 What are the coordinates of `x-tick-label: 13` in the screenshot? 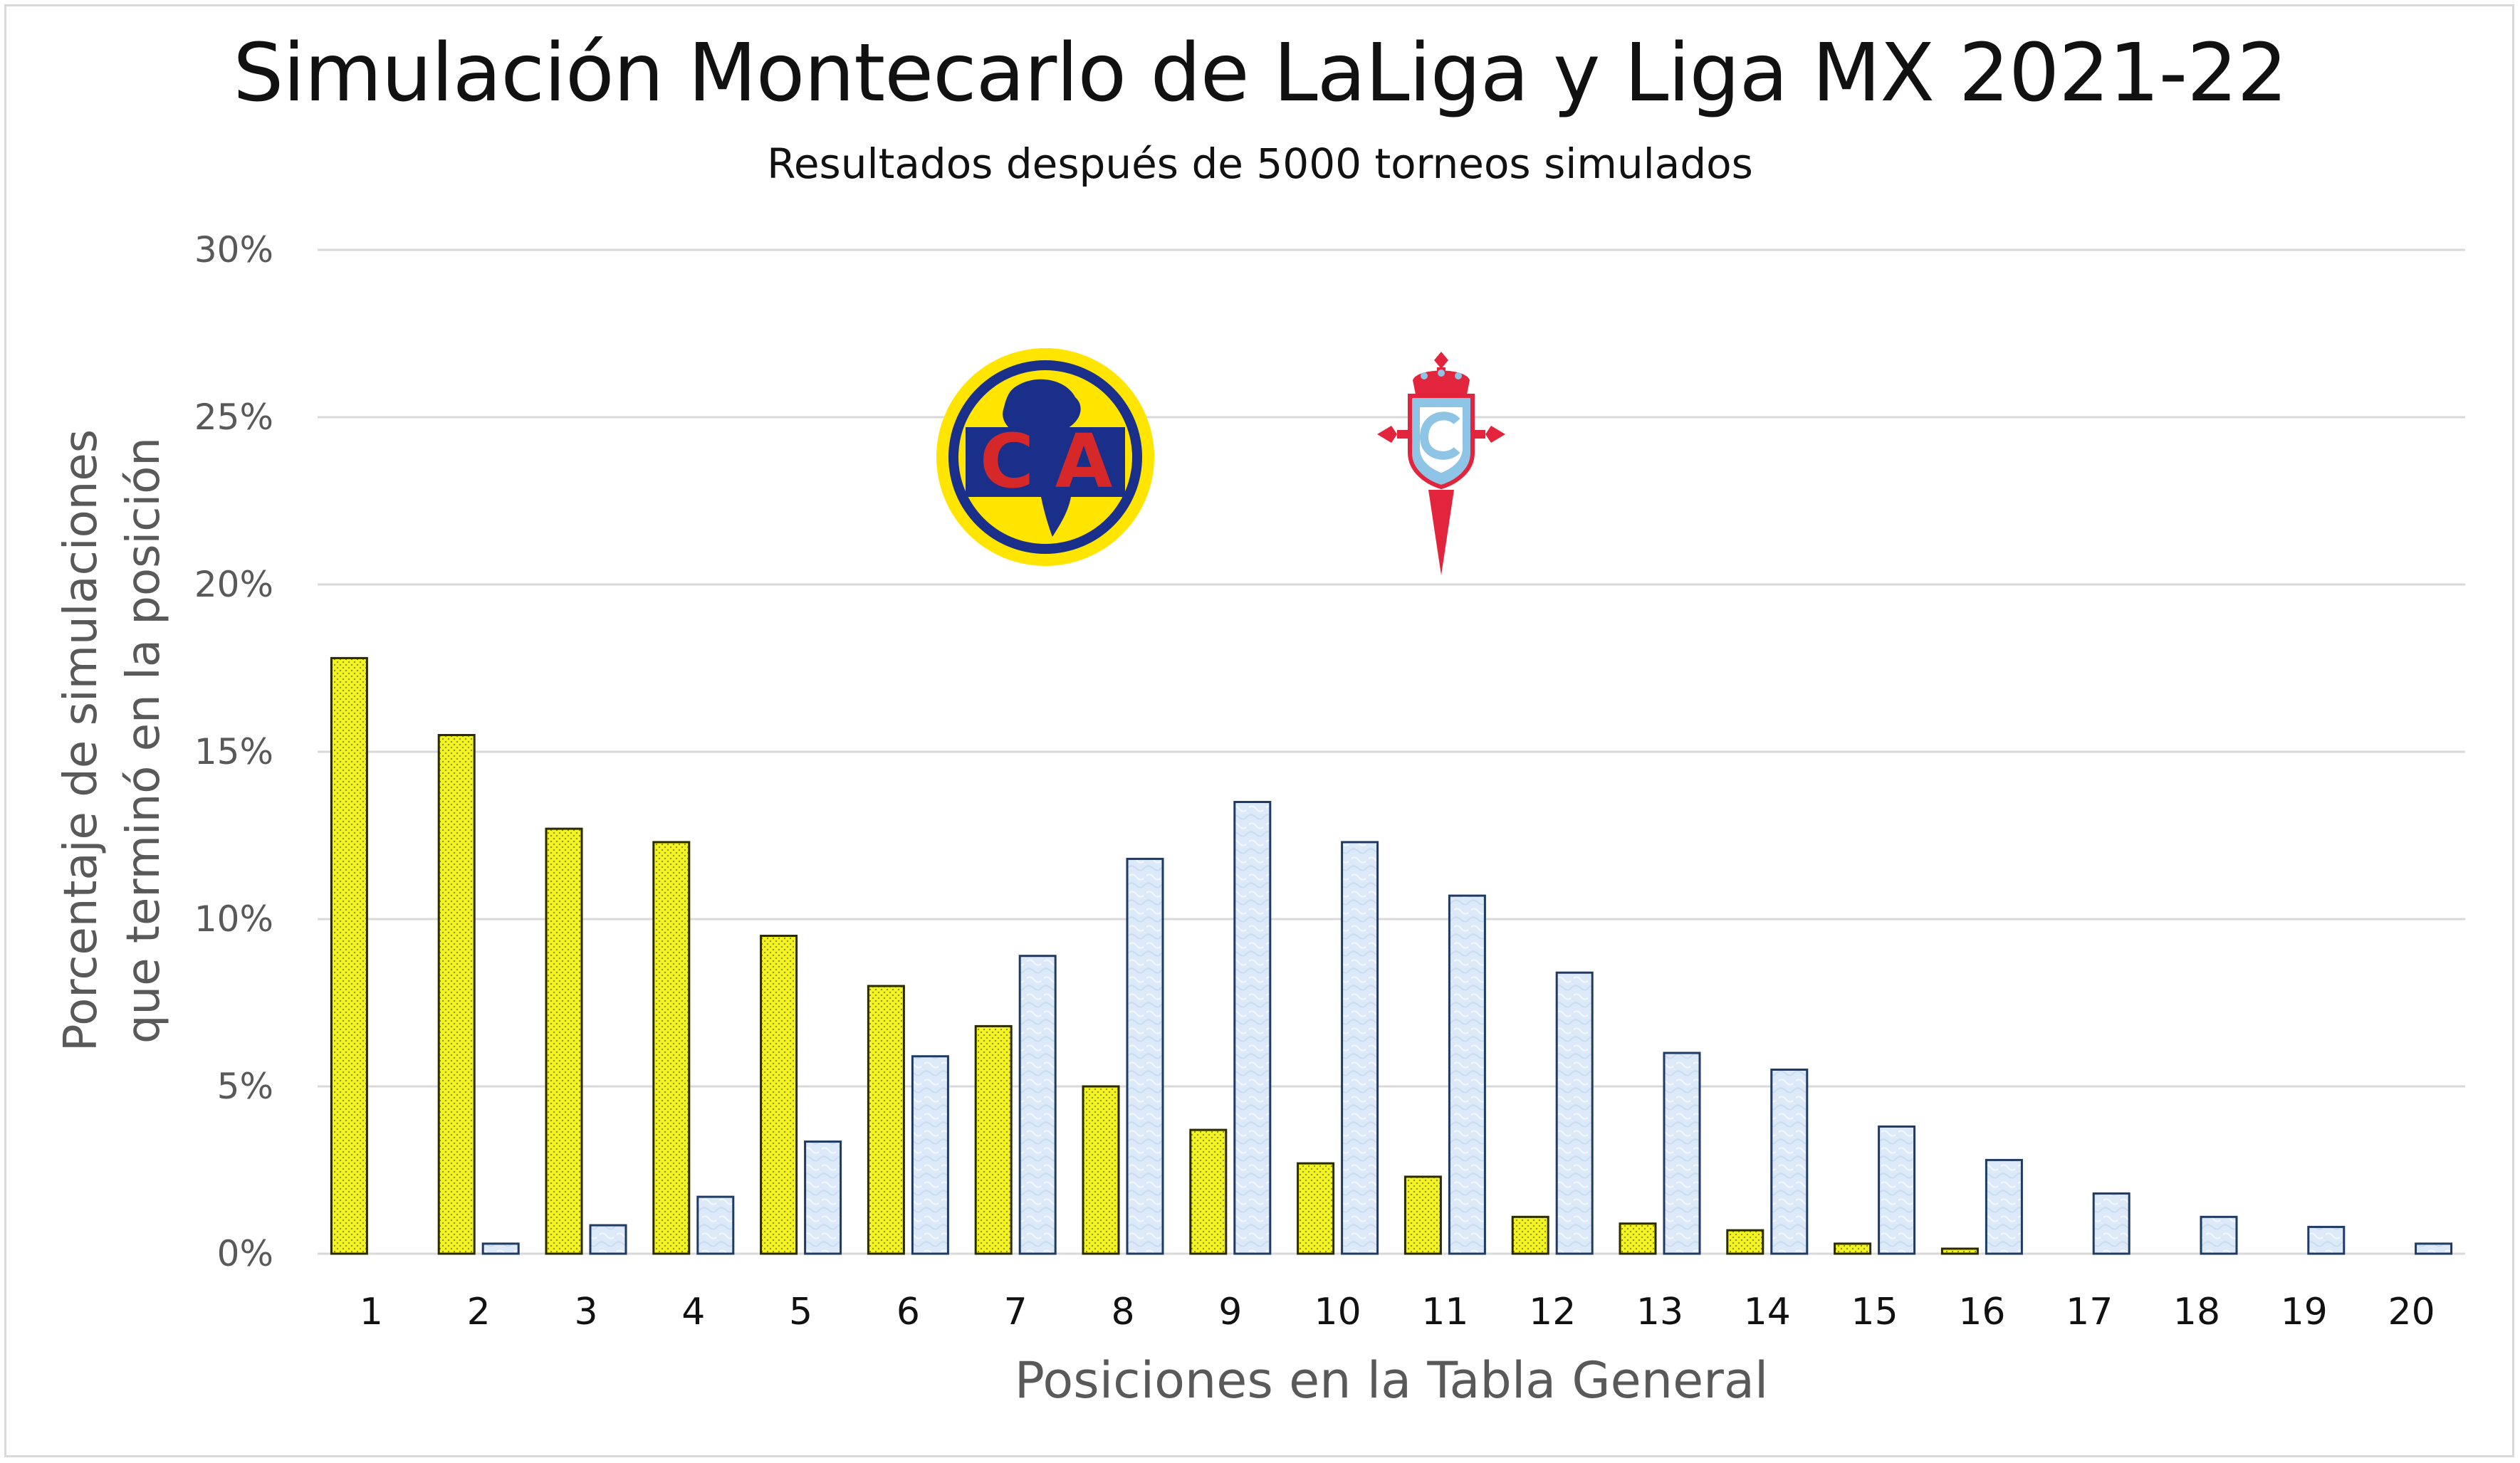 It's located at (1659, 1312).